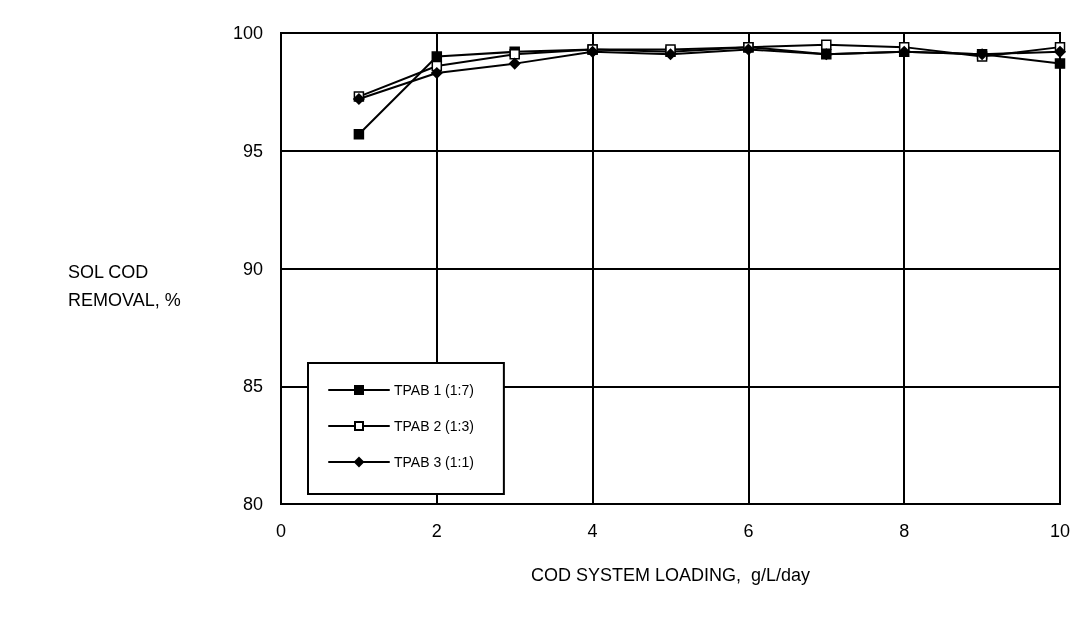 The image size is (1088, 625). I want to click on x-tick-label: 0, so click(281, 531).